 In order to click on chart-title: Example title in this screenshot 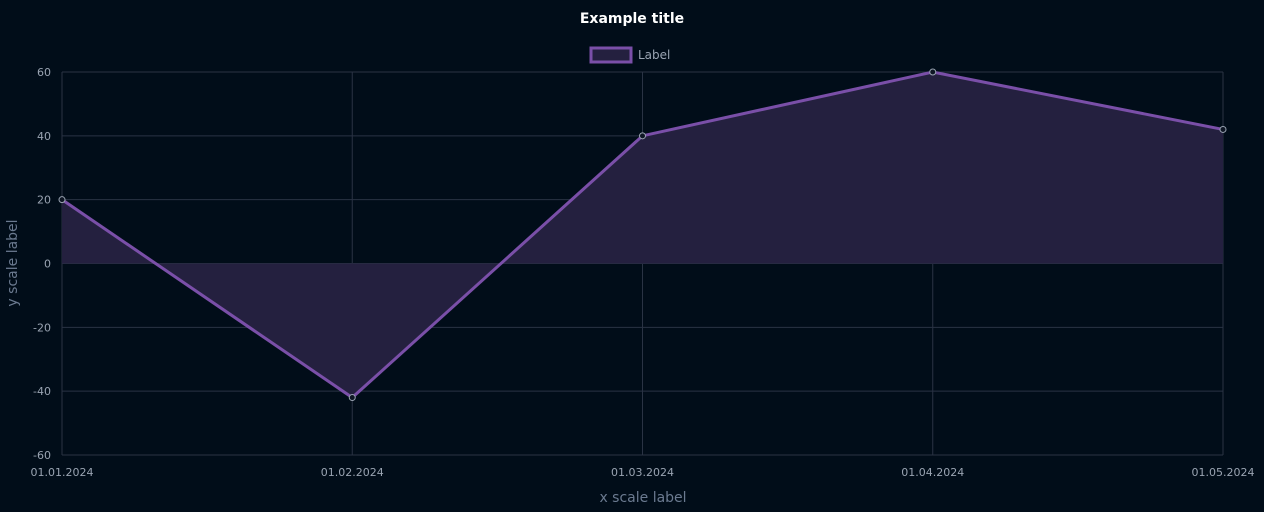, I will do `click(632, 19)`.